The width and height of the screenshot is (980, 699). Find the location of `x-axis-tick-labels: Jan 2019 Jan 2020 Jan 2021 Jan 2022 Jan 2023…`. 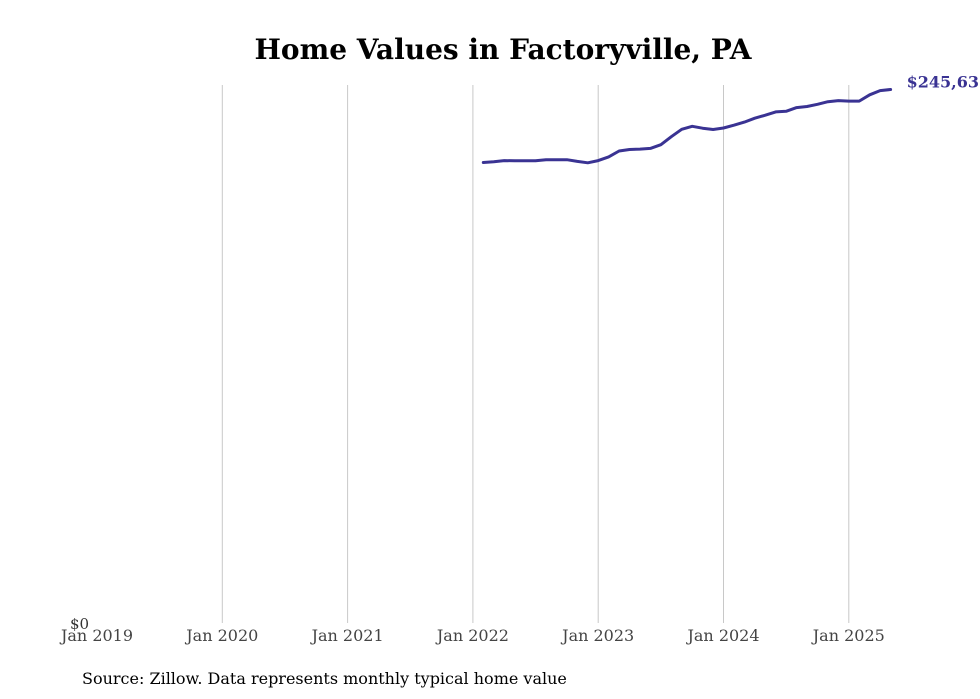

x-axis-tick-labels: Jan 2019 Jan 2020 Jan 2021 Jan 2022 Jan 2023… is located at coordinates (472, 635).